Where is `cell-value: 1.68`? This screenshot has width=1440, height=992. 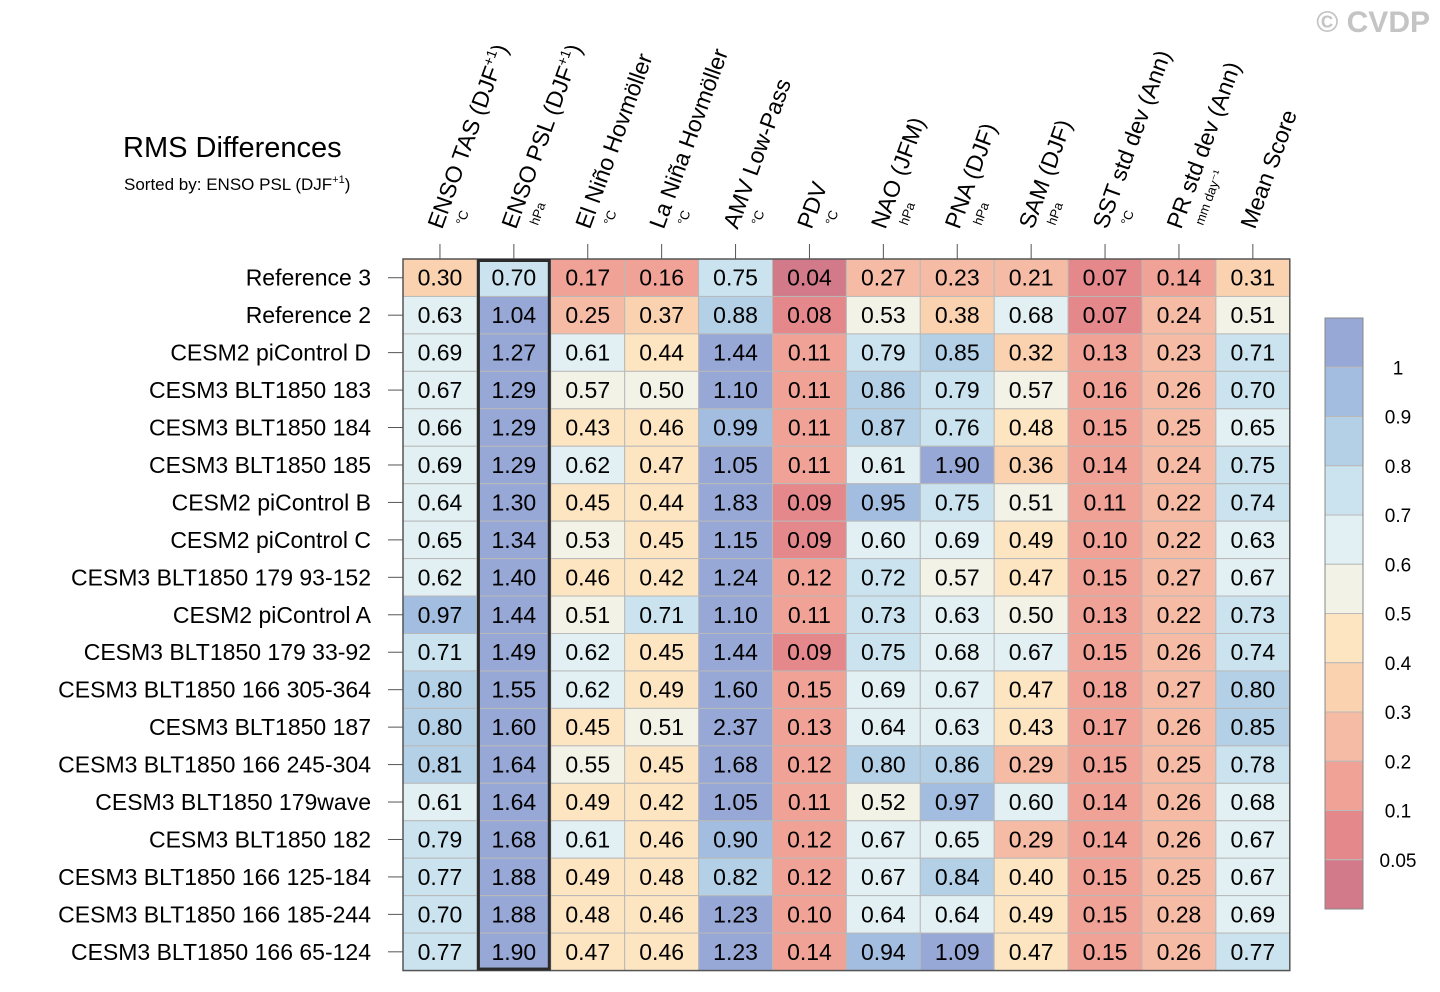
cell-value: 1.68 is located at coordinates (735, 765).